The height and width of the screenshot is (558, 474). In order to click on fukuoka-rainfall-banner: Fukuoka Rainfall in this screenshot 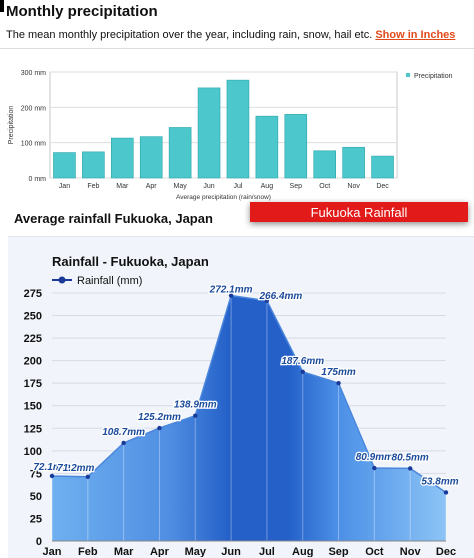, I will do `click(359, 212)`.